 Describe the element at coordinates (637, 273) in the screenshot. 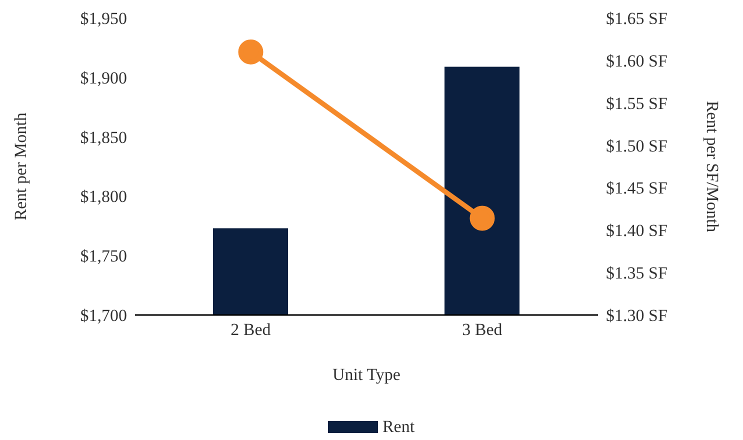

I see `y2-tick-label: $1.35 SF` at that location.